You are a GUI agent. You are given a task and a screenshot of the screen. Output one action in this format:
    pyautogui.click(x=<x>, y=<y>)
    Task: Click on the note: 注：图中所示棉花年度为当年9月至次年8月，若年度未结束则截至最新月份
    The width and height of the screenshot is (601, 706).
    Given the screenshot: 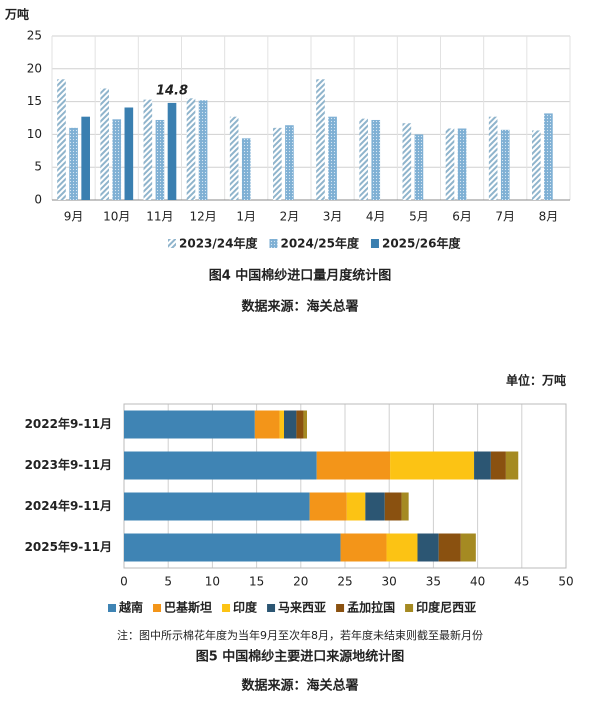 What is the action you would take?
    pyautogui.click(x=300, y=635)
    